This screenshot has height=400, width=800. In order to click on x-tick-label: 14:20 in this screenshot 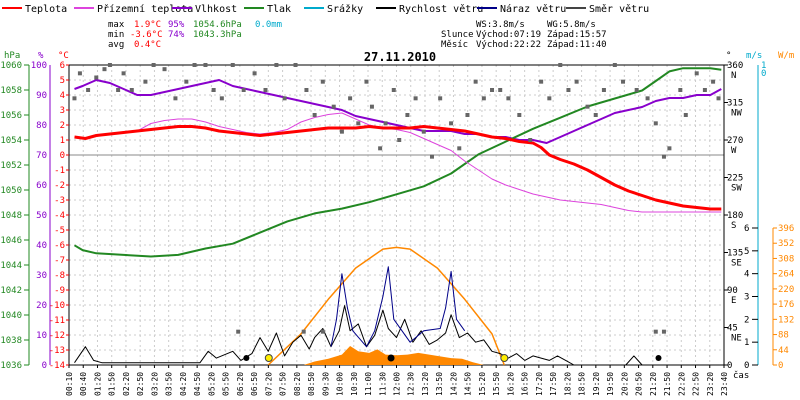, I will do `click(453, 384)`.